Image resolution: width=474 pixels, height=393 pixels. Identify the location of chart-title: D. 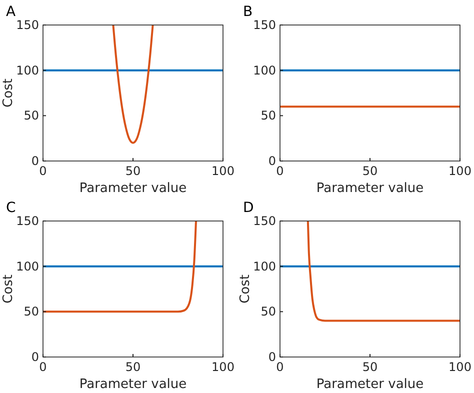
(248, 208).